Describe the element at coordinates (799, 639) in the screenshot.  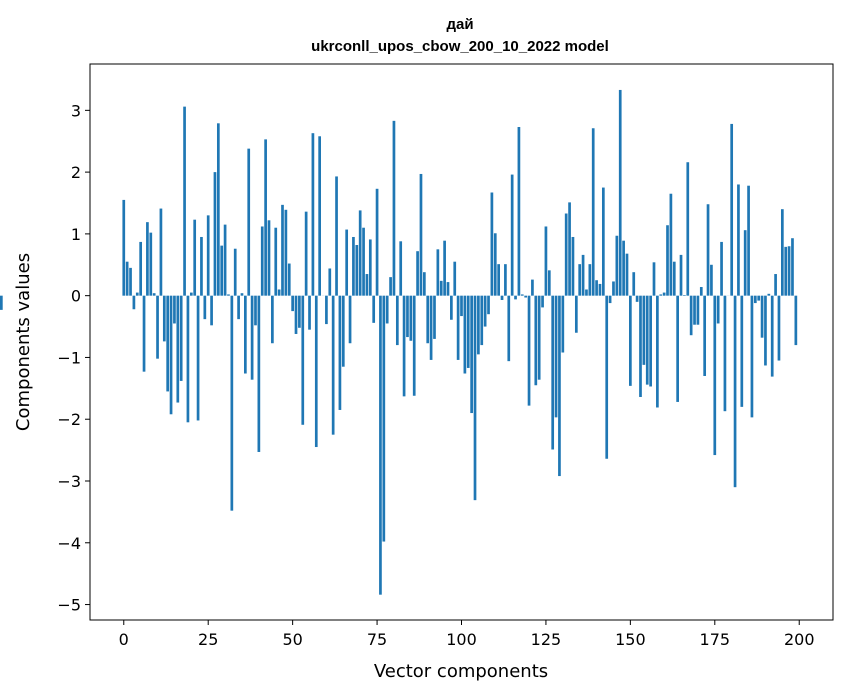
I see `x-tick-label: 200` at that location.